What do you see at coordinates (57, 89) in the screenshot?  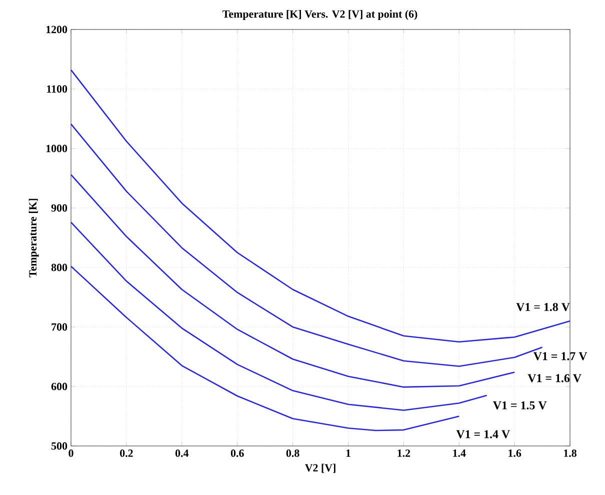 I see `y-tick-label: 1100` at bounding box center [57, 89].